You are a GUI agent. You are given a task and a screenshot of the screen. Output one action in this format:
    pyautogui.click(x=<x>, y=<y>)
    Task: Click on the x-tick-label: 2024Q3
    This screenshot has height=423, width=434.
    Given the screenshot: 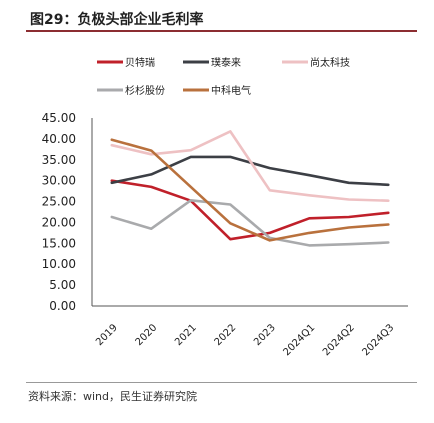 What is the action you would take?
    pyautogui.click(x=379, y=340)
    